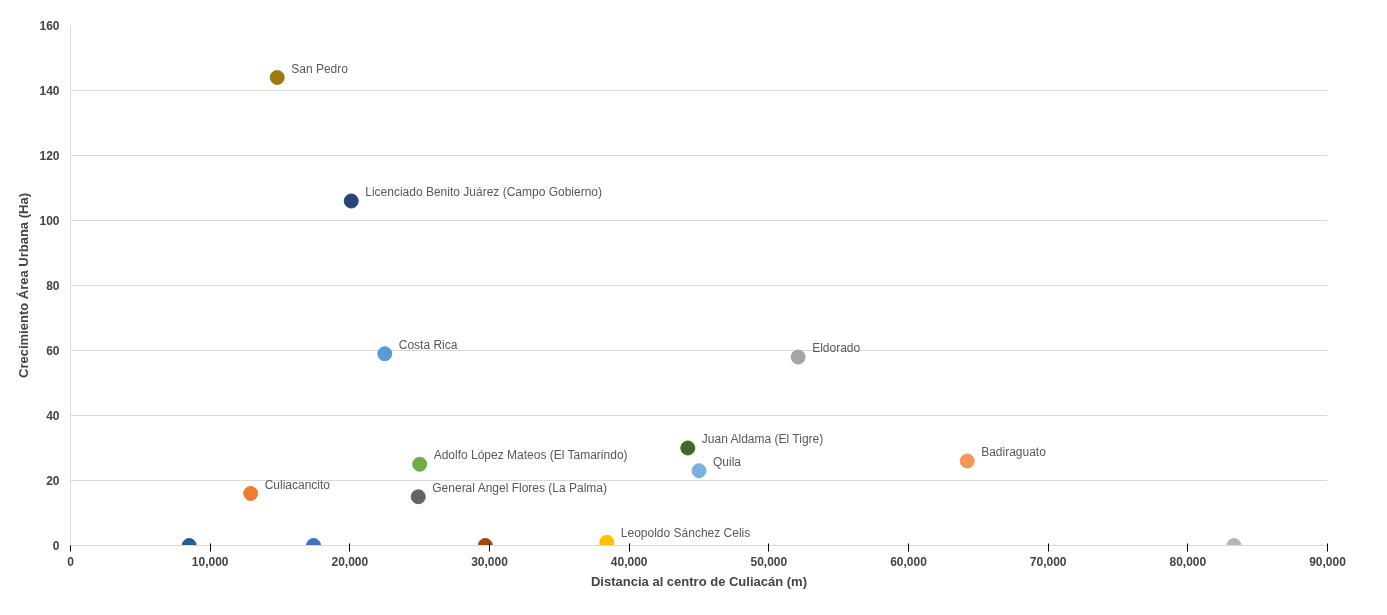 The height and width of the screenshot is (615, 1387). What do you see at coordinates (629, 561) in the screenshot?
I see `x-tick-label: 40,000` at bounding box center [629, 561].